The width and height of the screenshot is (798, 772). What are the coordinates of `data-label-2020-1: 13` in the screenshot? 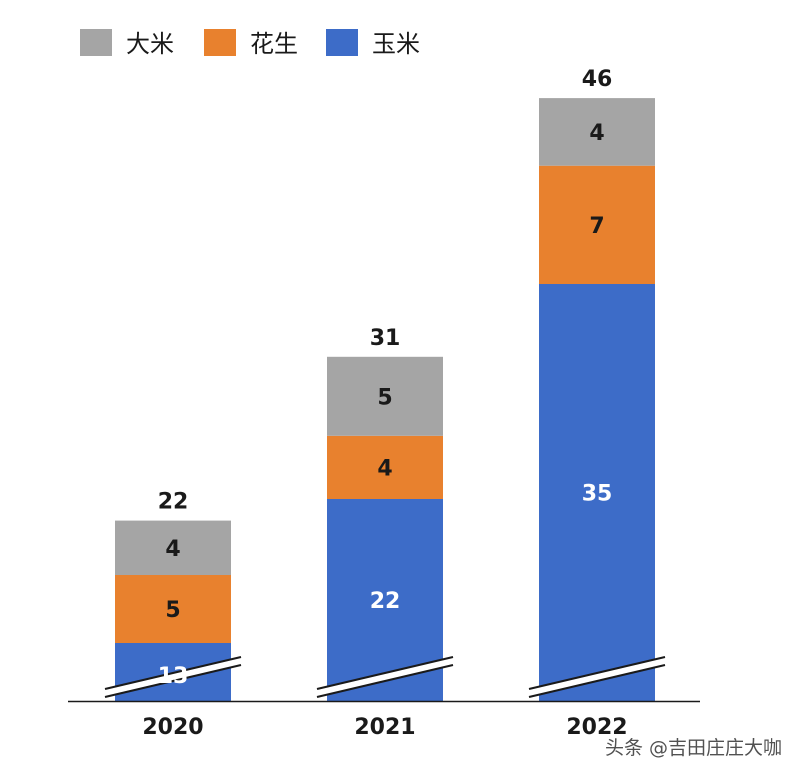 It's located at (173, 676).